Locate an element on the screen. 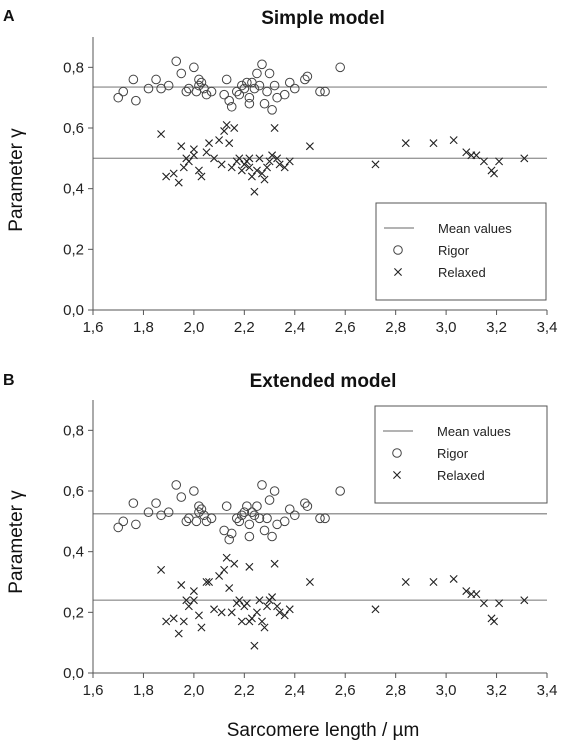 This screenshot has width=562, height=748. panel-letter-b: B is located at coordinates (9, 380).